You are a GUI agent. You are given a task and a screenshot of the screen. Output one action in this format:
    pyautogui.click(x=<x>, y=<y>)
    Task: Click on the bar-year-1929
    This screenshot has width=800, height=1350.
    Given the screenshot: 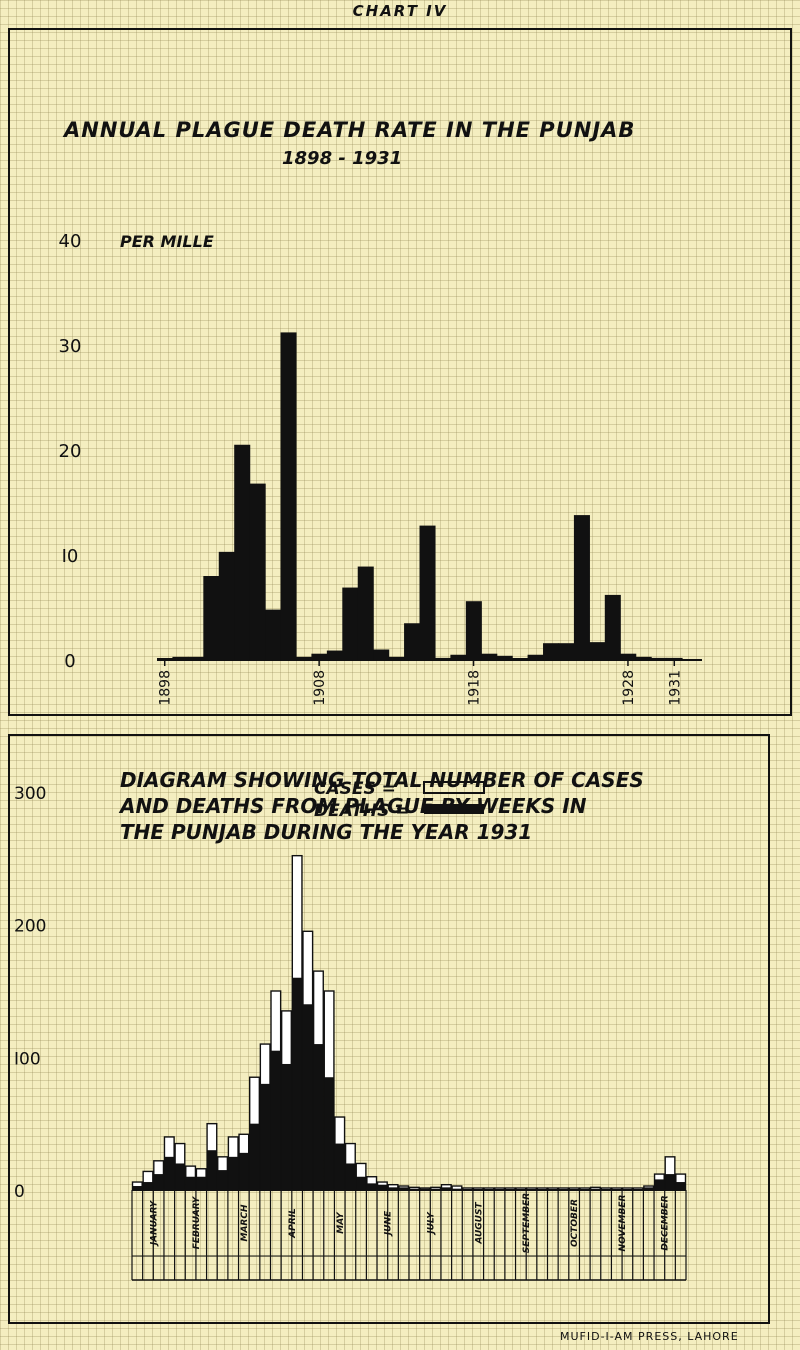 What is the action you would take?
    pyautogui.click(x=643, y=658)
    